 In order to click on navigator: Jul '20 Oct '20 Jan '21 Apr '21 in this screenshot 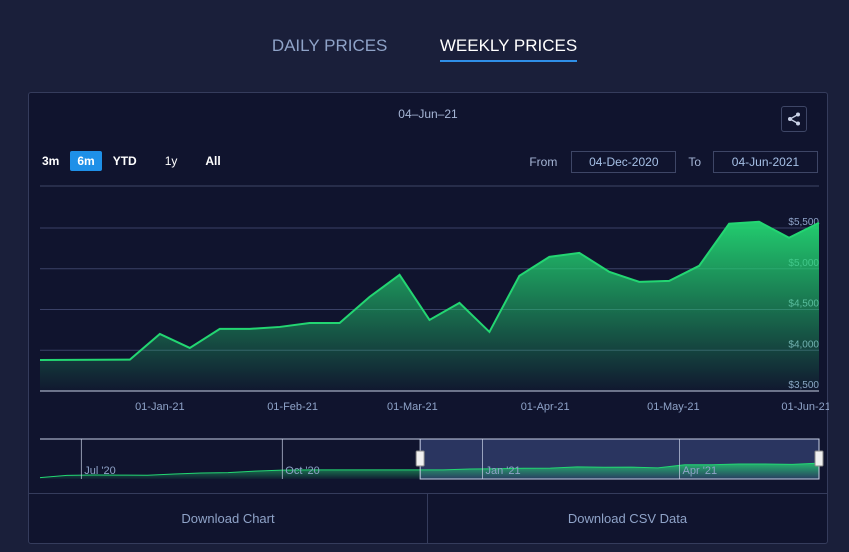, I will do `click(431, 459)`.